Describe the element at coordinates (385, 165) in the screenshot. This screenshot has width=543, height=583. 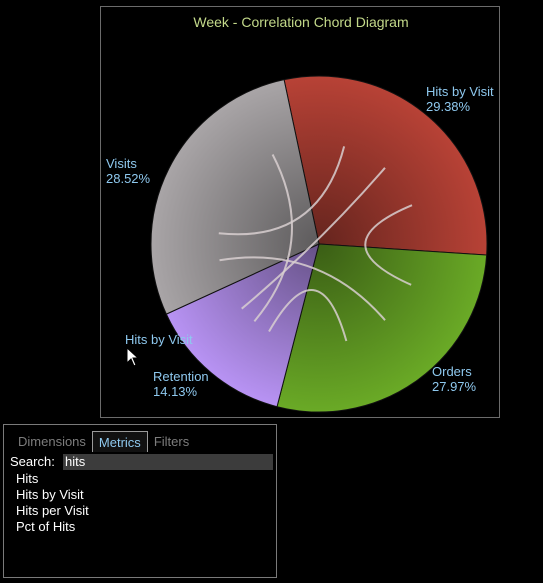
I see `segment-hits-by-visit` at that location.